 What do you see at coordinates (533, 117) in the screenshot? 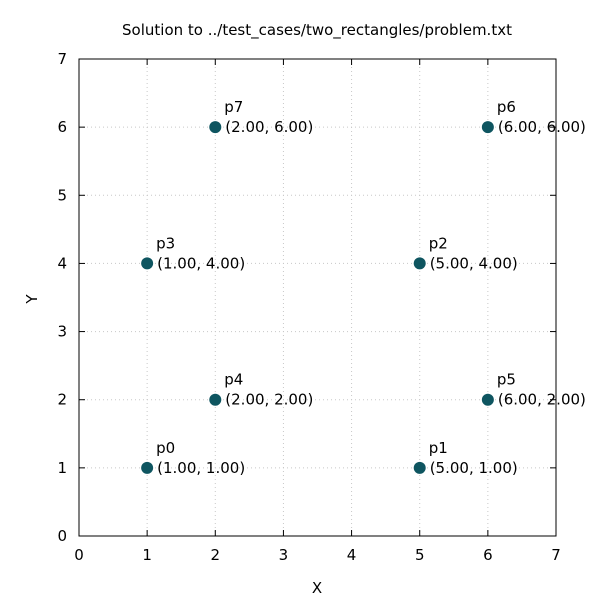
I see `point-group-p6: p6 (6.00, 6.00)` at bounding box center [533, 117].